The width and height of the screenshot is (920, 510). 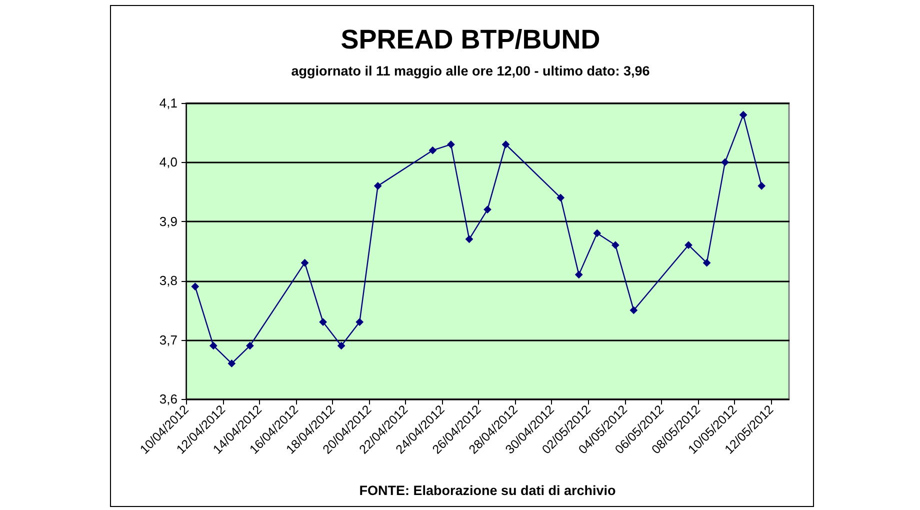 I want to click on y-tick-label: 3,9, so click(x=168, y=221).